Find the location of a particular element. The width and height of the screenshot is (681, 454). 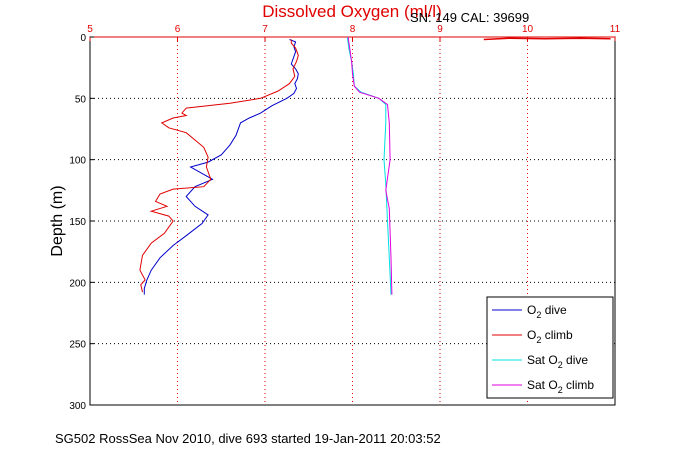

x-tick-label: 8 is located at coordinates (353, 29).